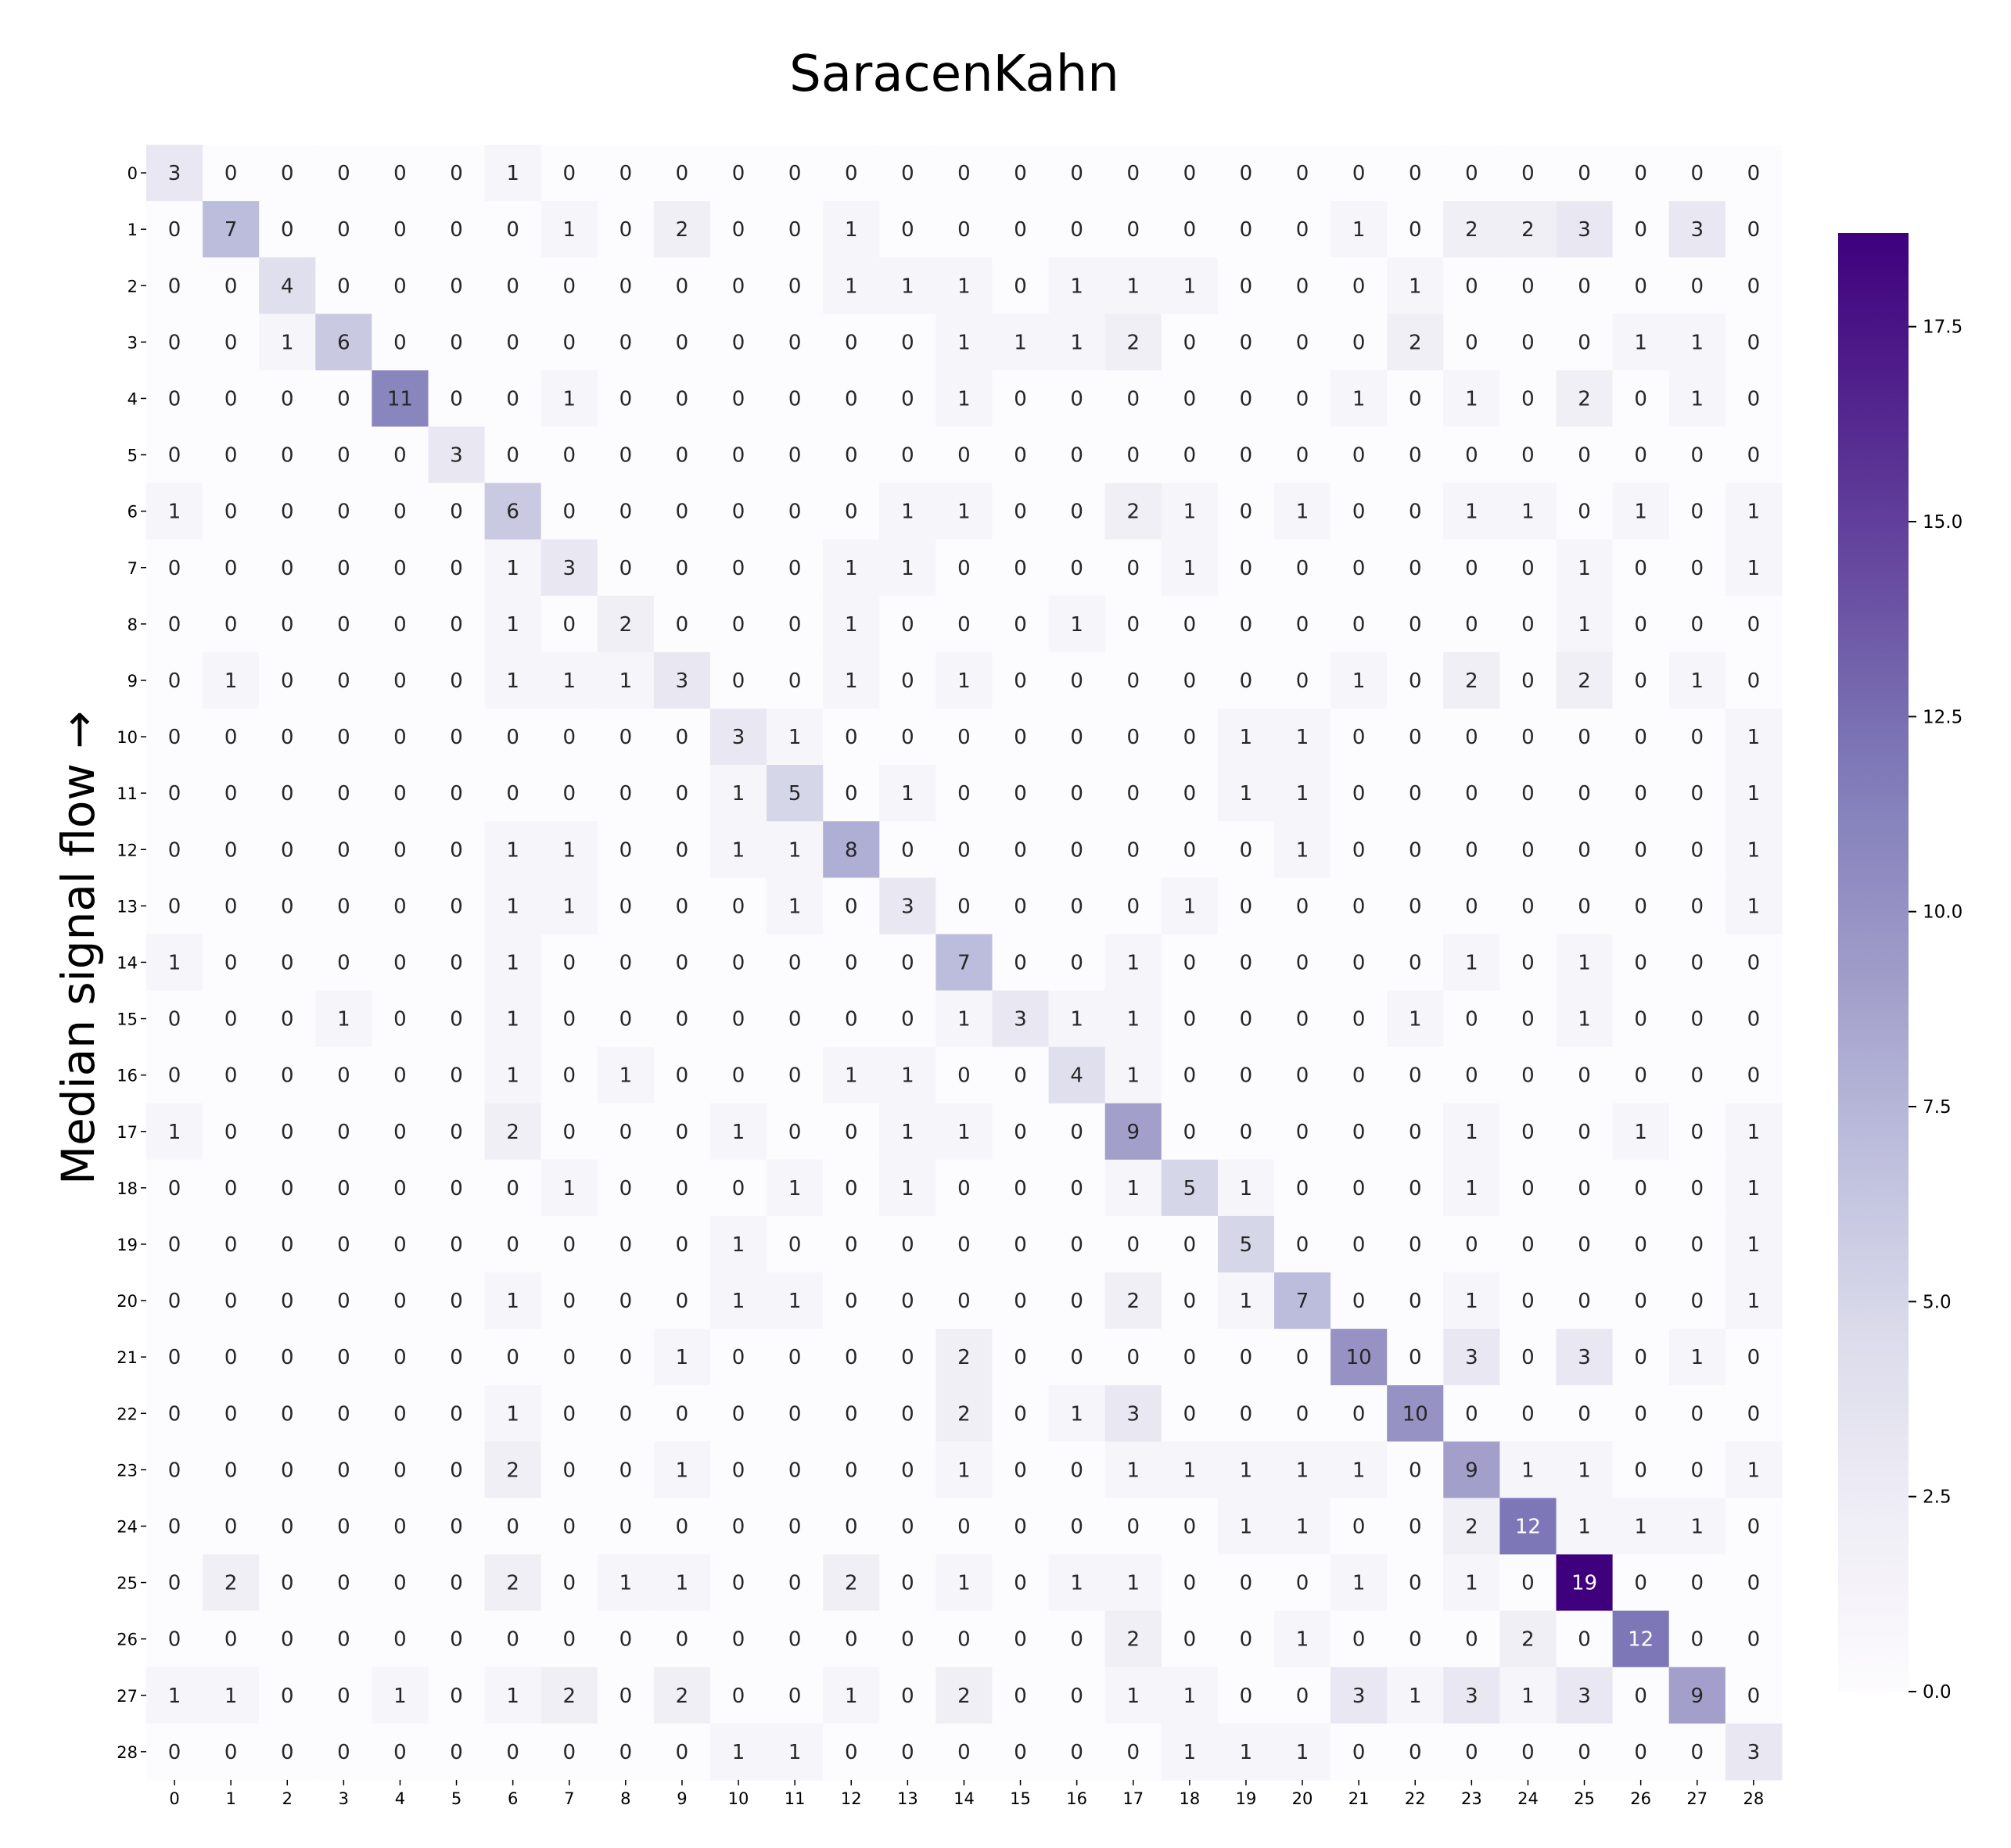 This screenshot has height=1848, width=2011. Describe the element at coordinates (1471, 1696) in the screenshot. I see `cell-value-label: 3` at that location.